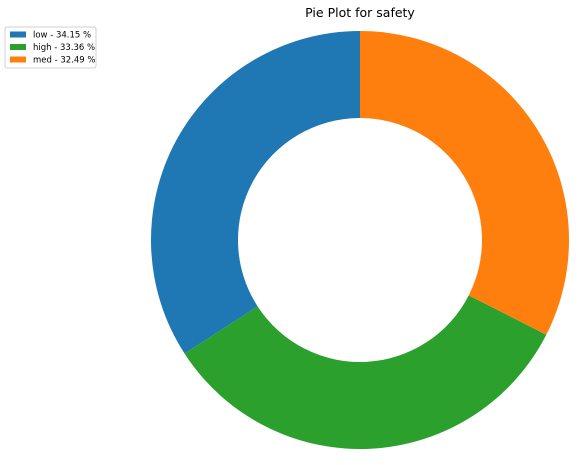  Describe the element at coordinates (62, 36) in the screenshot. I see `legend-label-low: low - 34.15 %` at that location.